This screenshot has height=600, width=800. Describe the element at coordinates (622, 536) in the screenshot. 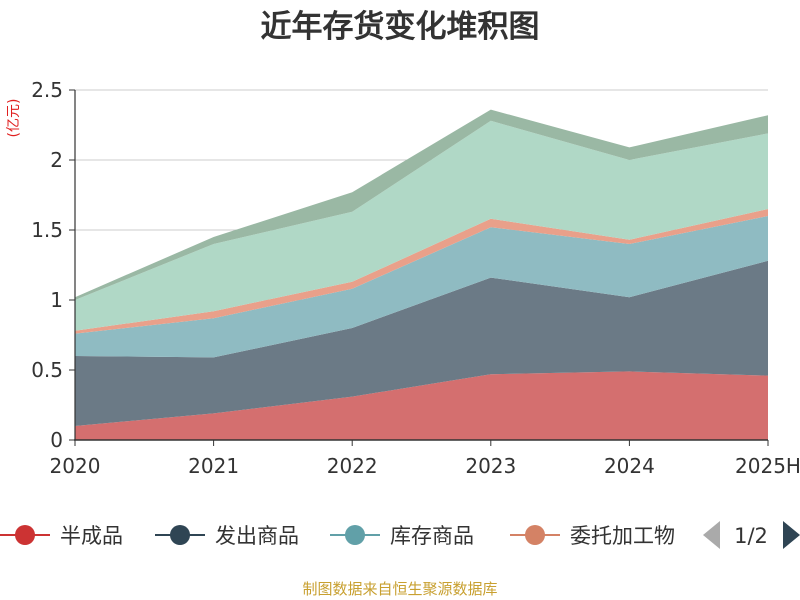

I see `legend-label-3: 委托加工物` at that location.